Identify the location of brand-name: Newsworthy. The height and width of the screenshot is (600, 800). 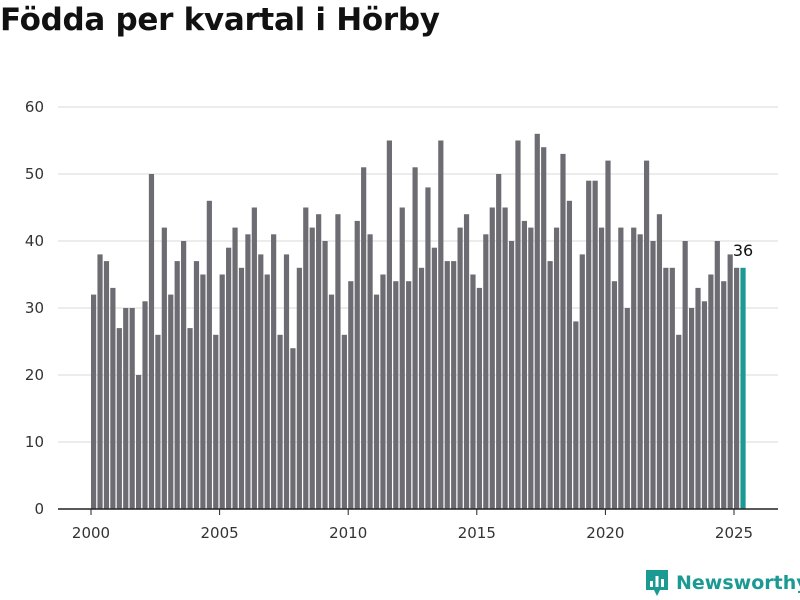
(738, 583).